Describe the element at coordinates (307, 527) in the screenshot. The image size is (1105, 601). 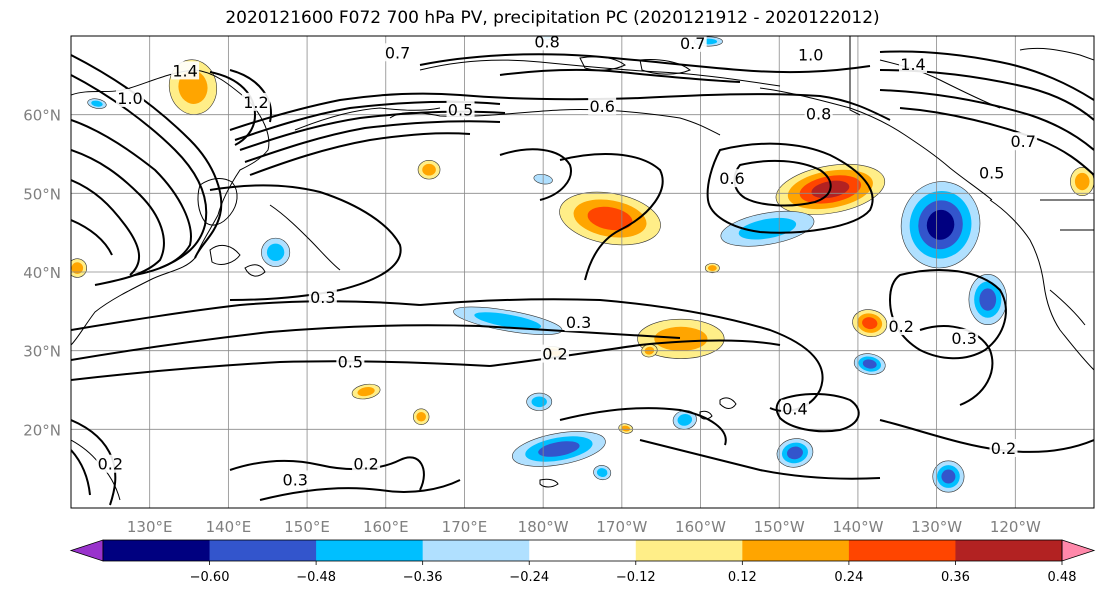
I see `lon-tick-label: 150°E` at that location.